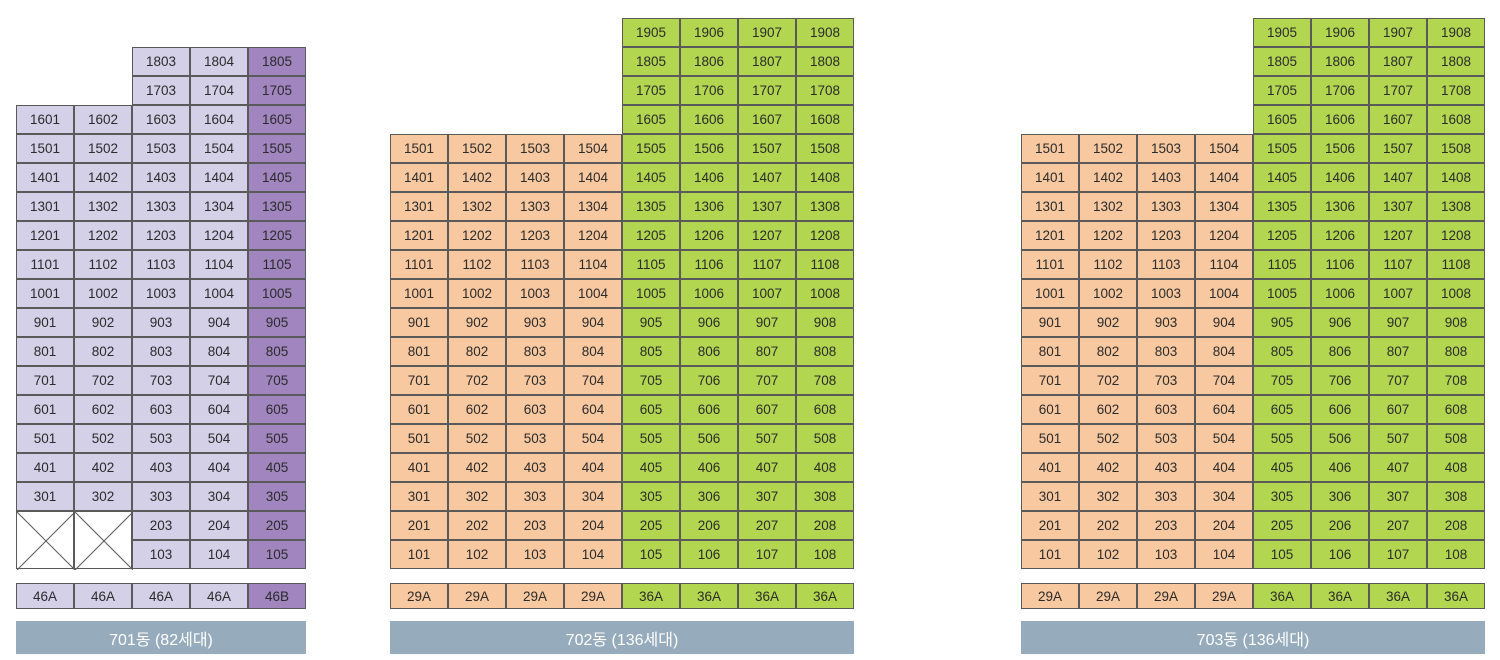  What do you see at coordinates (767, 148) in the screenshot?
I see `unit-cell: 1507` at bounding box center [767, 148].